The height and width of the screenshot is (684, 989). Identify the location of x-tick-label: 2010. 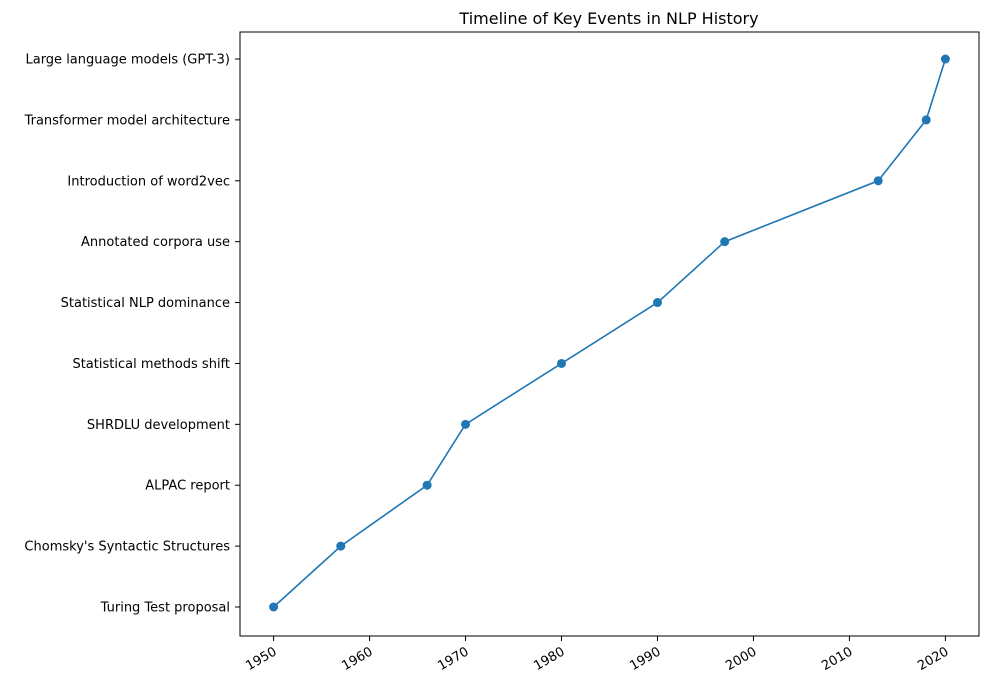
(837, 659).